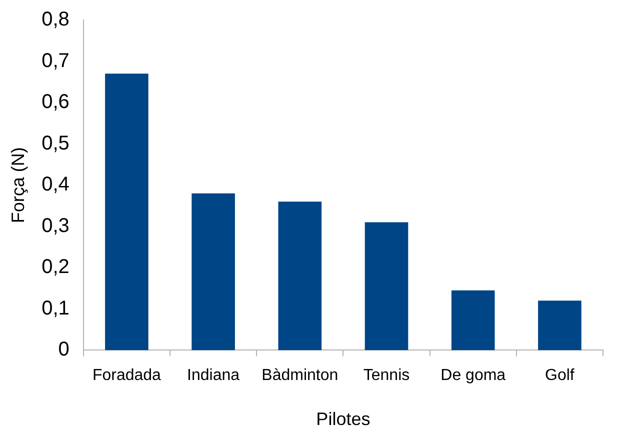 The width and height of the screenshot is (621, 437). Describe the element at coordinates (473, 375) in the screenshot. I see `x-tick-label: De goma` at that location.